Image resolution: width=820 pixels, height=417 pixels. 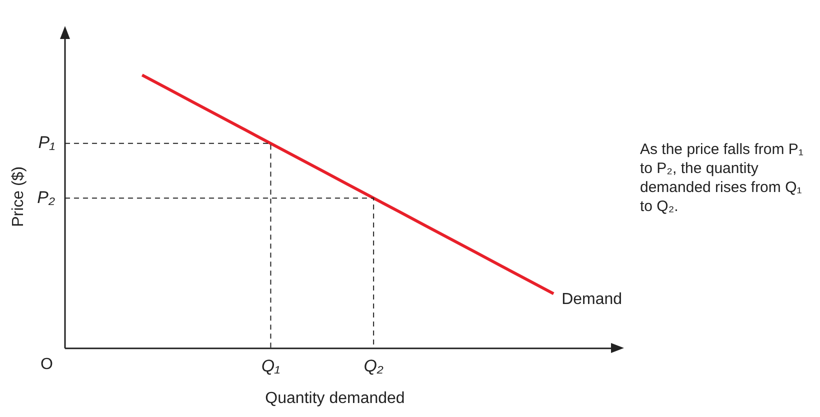 I want to click on x-axis-title: Quantity demanded, so click(x=335, y=398).